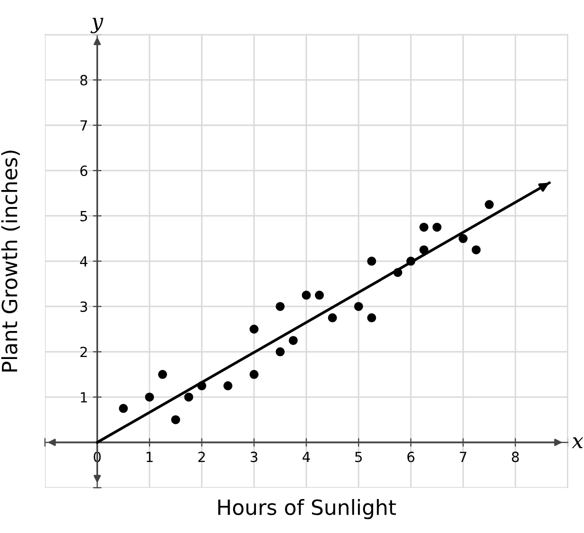  I want to click on text: x, so click(578, 442).